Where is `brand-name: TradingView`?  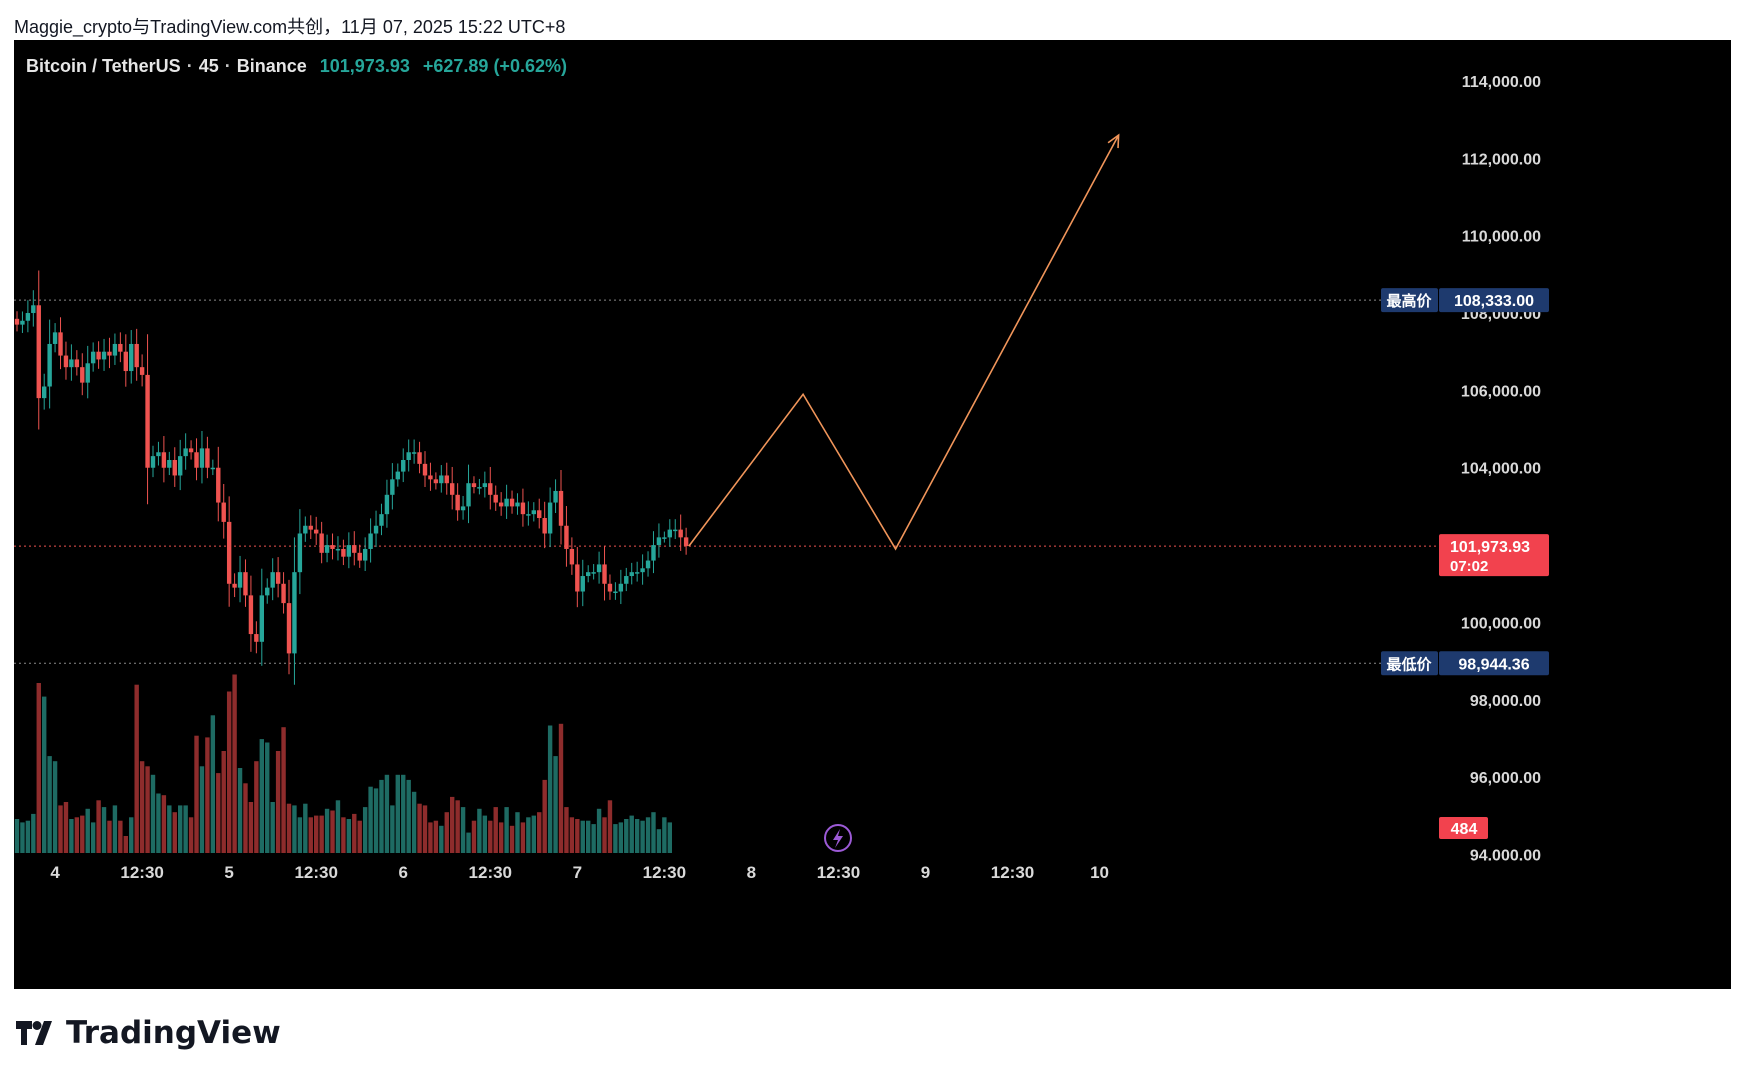 brand-name: TradingView is located at coordinates (173, 1033).